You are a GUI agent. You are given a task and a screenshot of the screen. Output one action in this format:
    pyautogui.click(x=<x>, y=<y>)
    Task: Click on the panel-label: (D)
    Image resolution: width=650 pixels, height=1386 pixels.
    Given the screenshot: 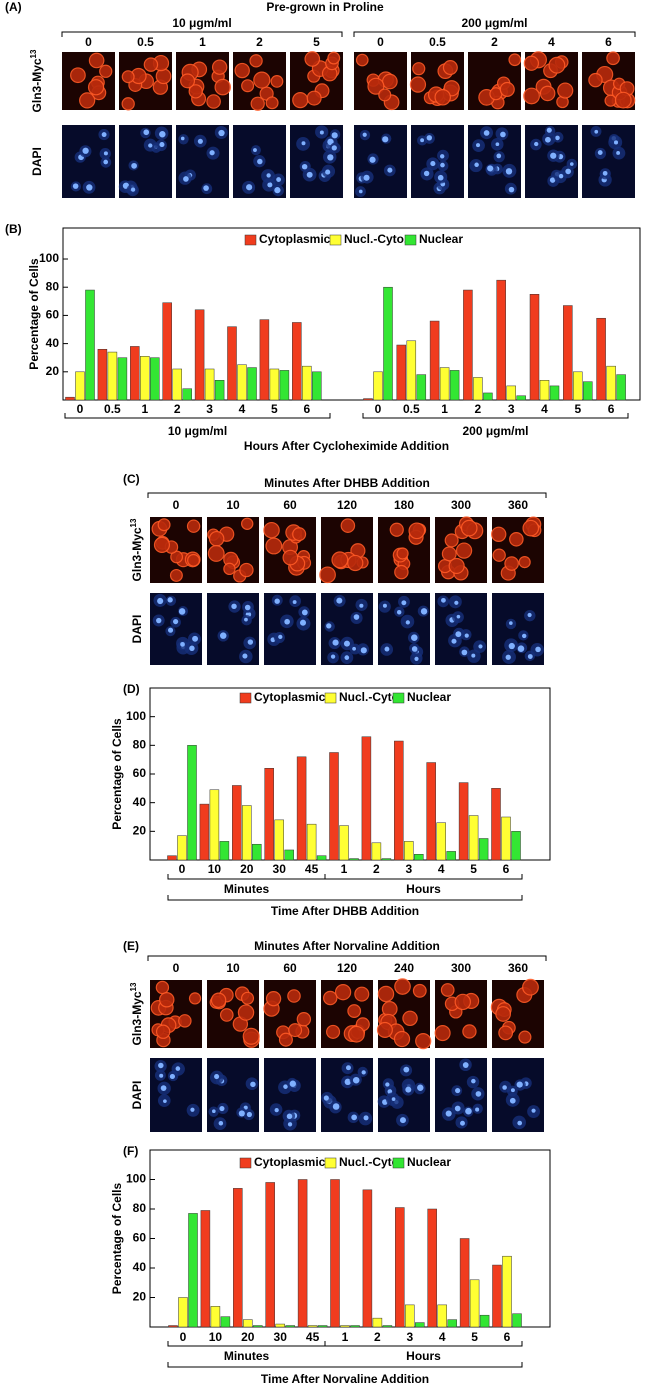 What is the action you would take?
    pyautogui.click(x=131, y=689)
    